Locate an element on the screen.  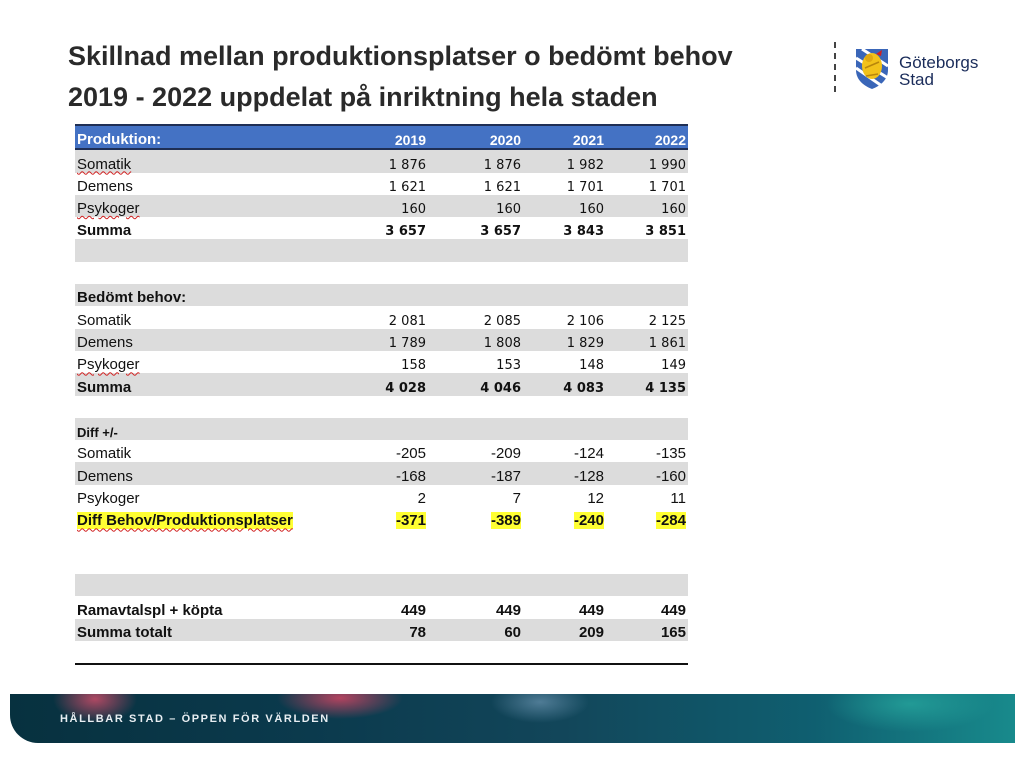
table-row: Demens -168 -187 -128 -160 is located at coordinates (381, 473).